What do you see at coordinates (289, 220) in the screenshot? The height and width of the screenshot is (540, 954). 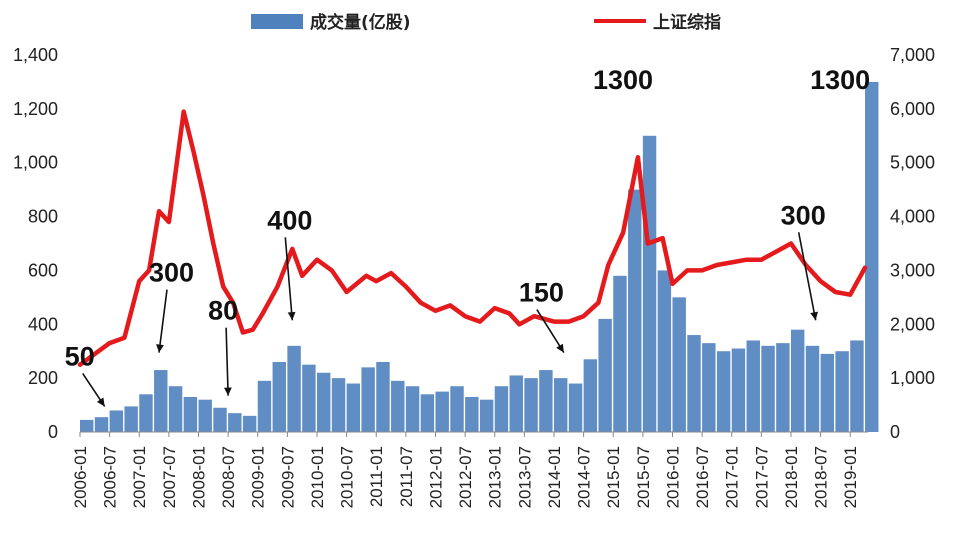 I see `annotation-label: 400` at bounding box center [289, 220].